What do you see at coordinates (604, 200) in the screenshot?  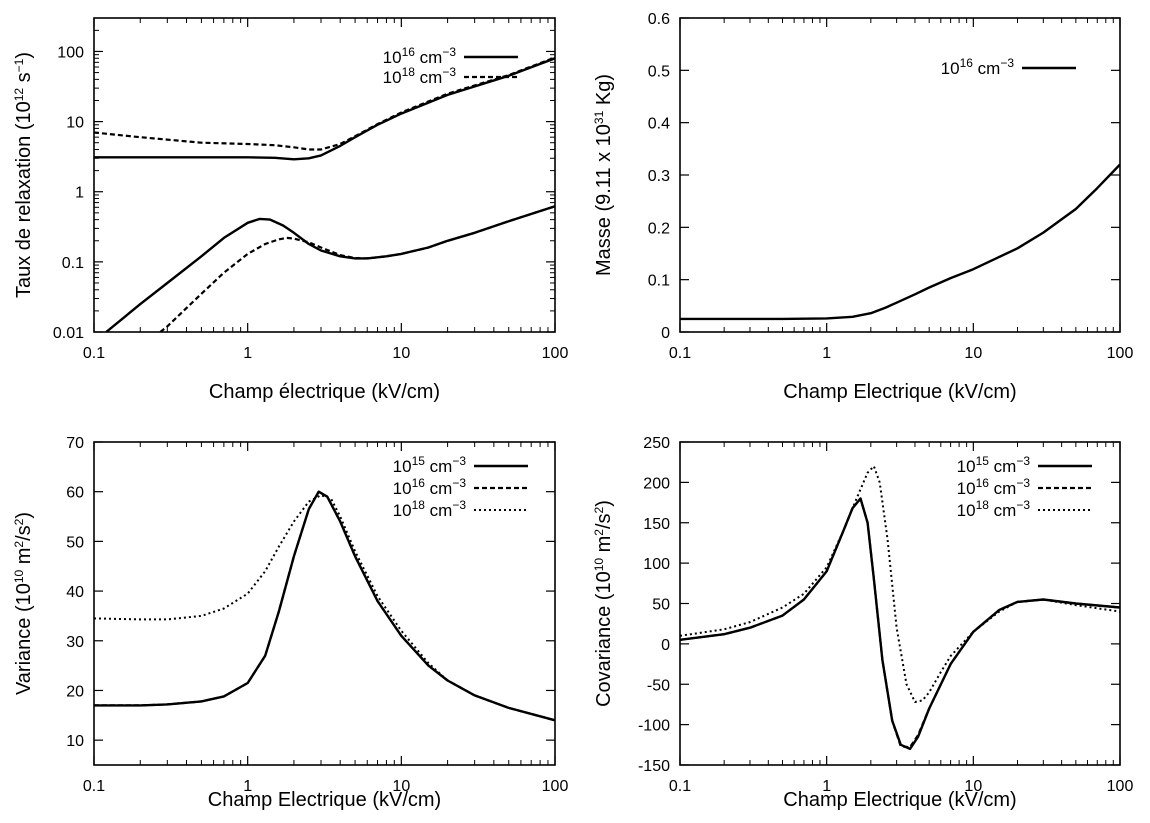 I see `y-label-text: Masse (9.11 x 10` at bounding box center [604, 200].